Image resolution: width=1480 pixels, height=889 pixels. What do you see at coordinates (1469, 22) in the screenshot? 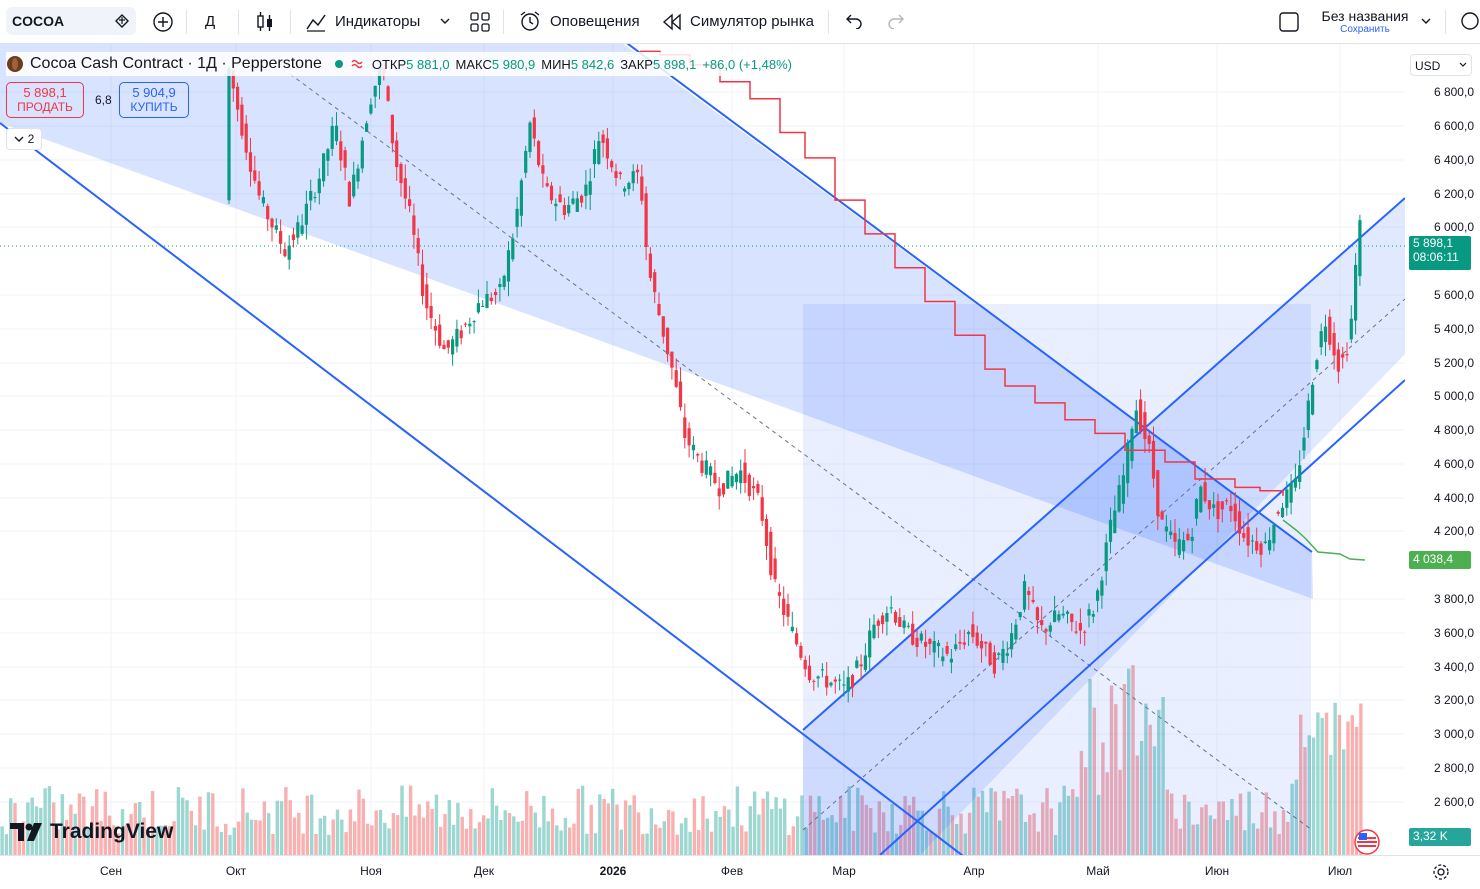
I see `quick-search-icon` at bounding box center [1469, 22].